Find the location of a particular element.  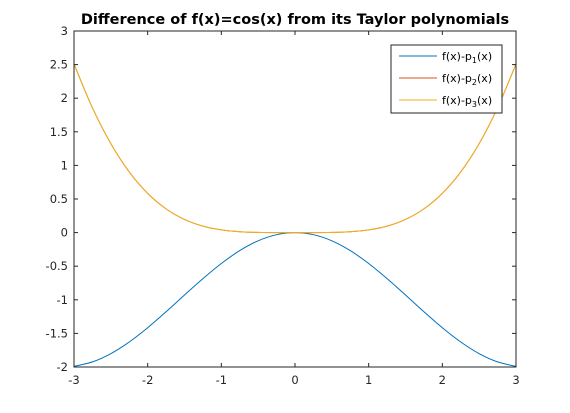

legend-label-1: f(x)-p1(x) is located at coordinates (467, 57).